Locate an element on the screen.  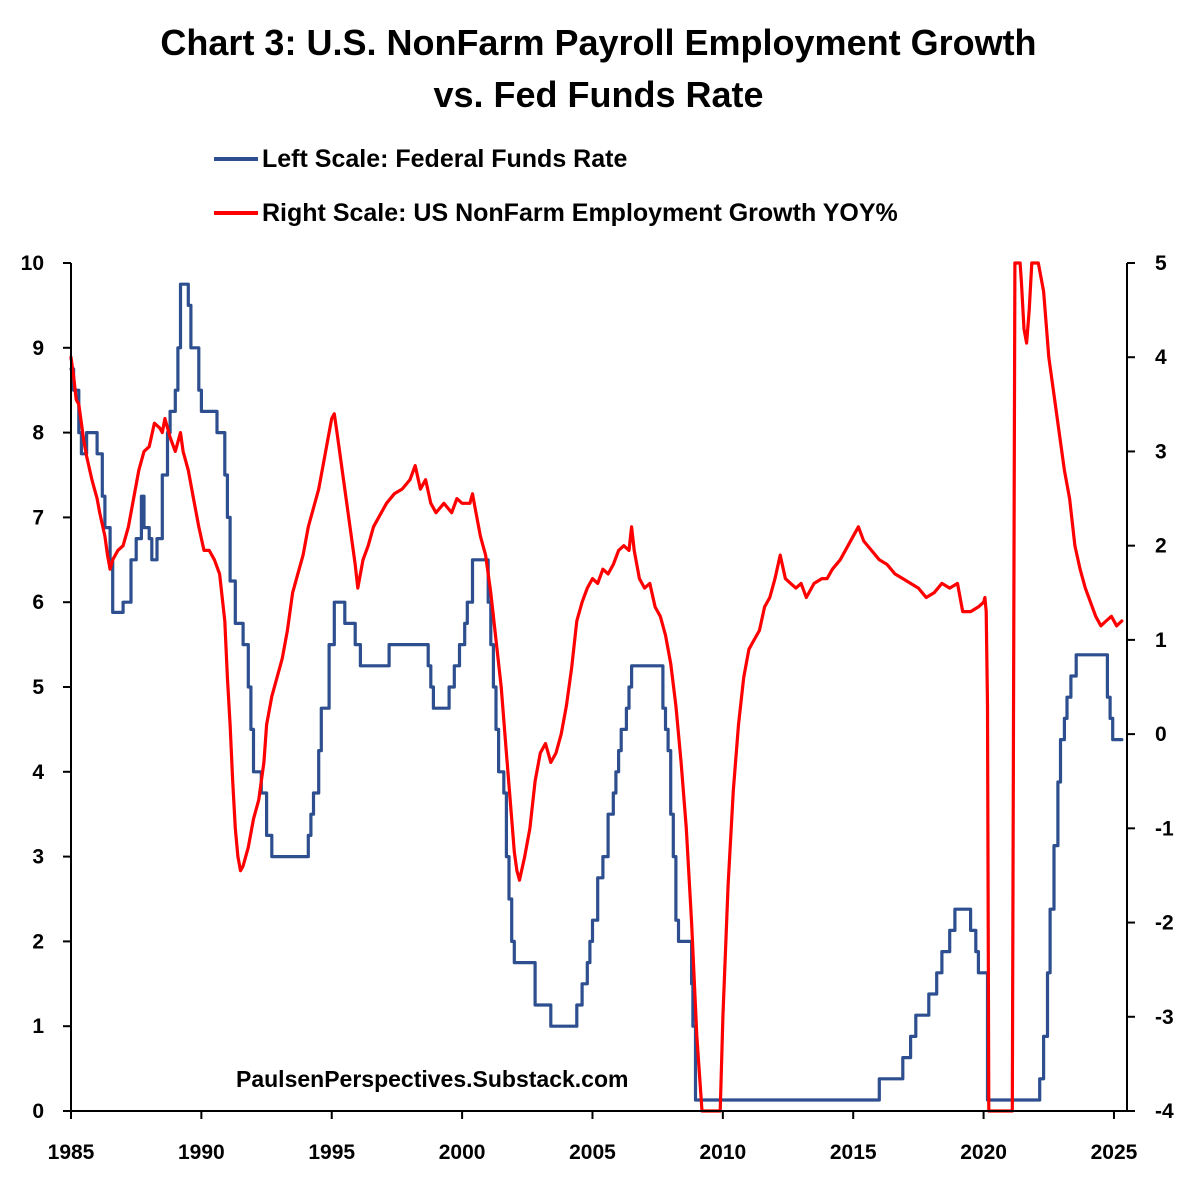
left-tick-label: 4 is located at coordinates (38, 772).